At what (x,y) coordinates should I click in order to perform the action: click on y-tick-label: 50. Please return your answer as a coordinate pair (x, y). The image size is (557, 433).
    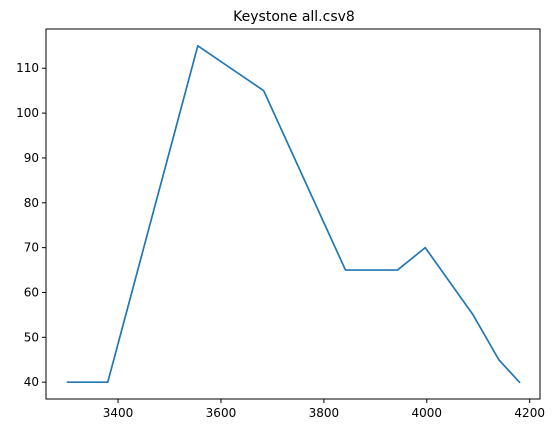
    Looking at the image, I should click on (31, 337).